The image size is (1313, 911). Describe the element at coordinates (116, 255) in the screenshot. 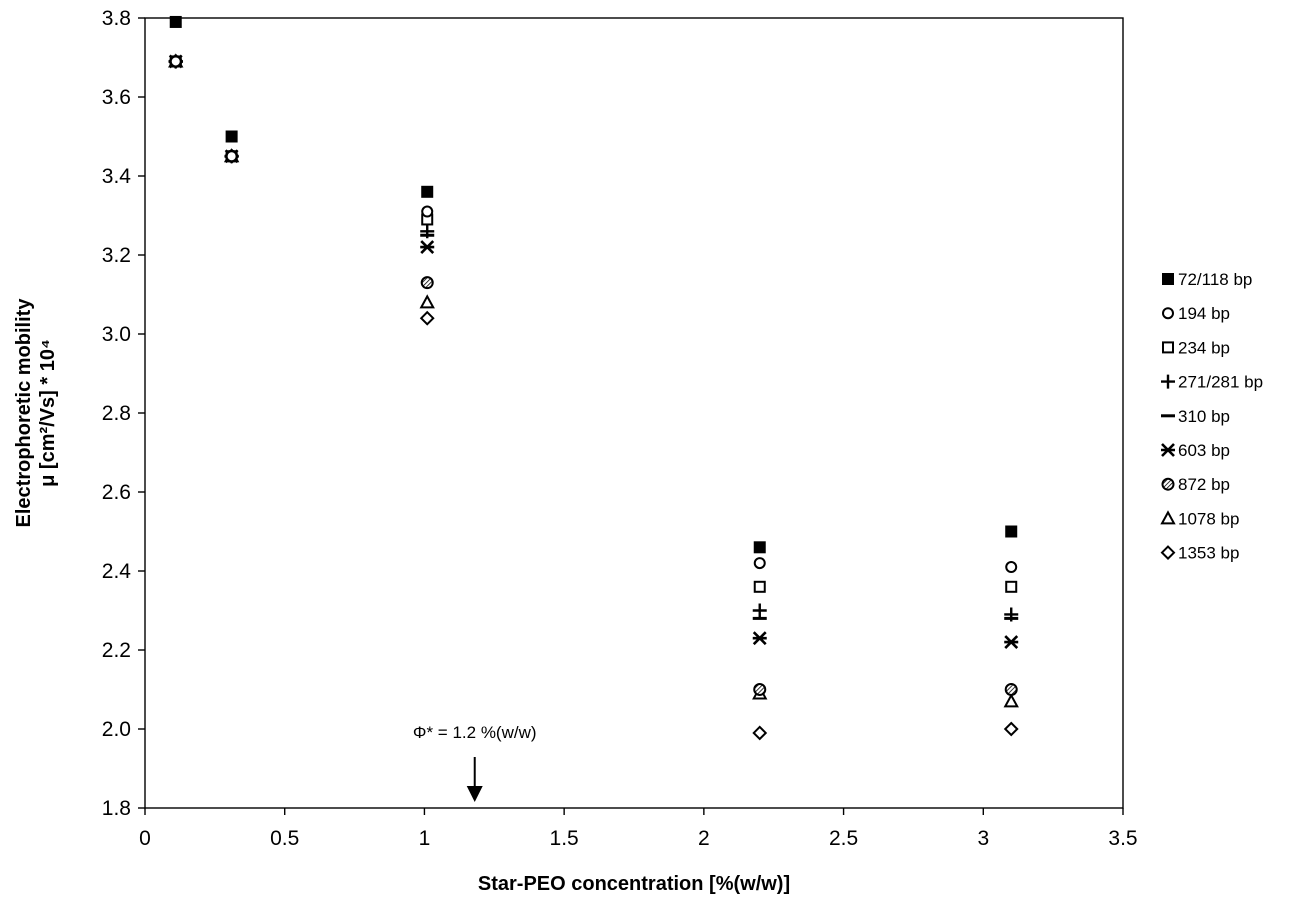

I see `y-tick-label: 3.2` at that location.